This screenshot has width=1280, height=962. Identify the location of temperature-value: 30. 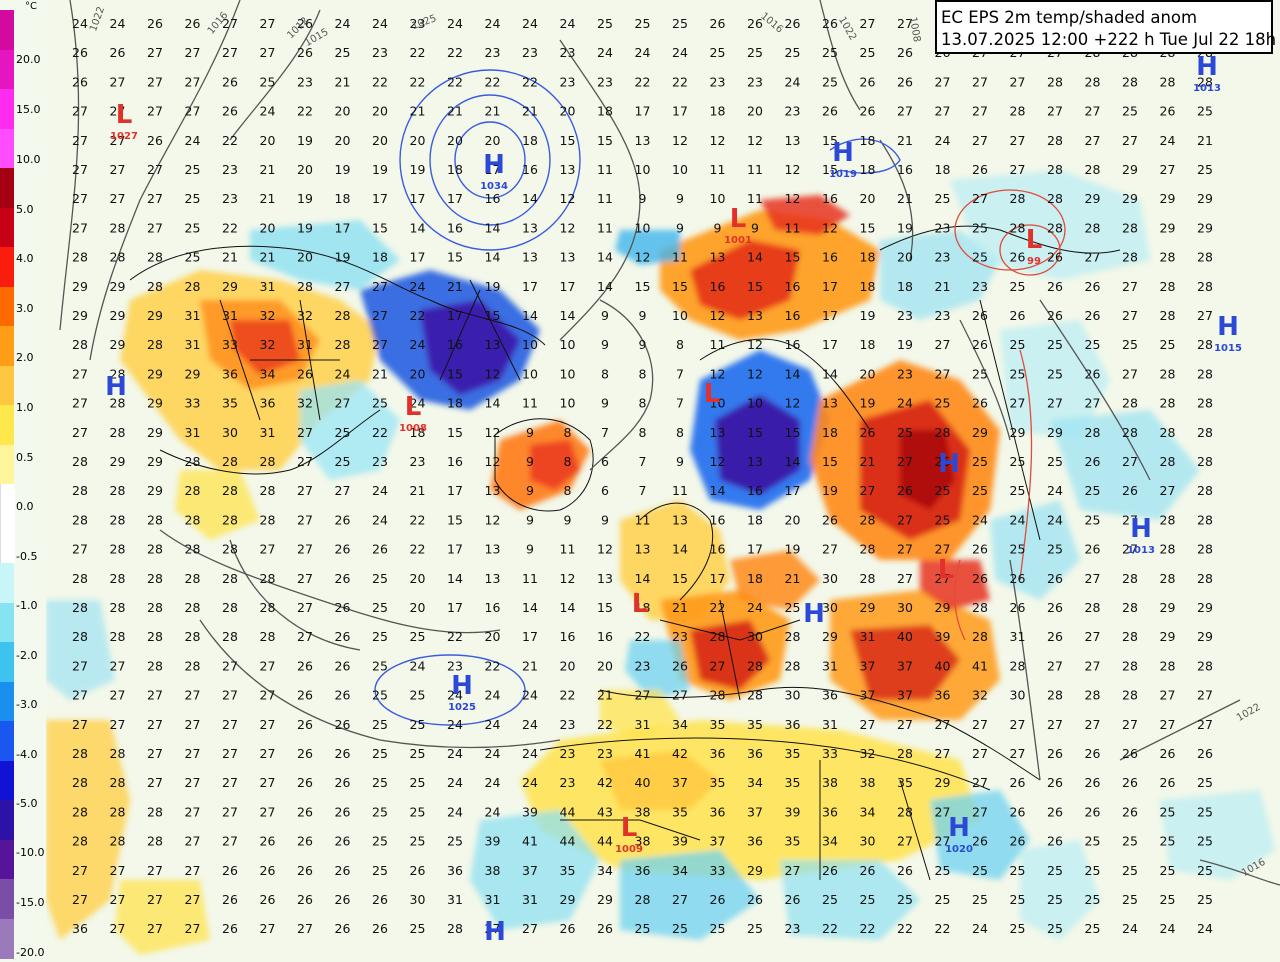
(755, 636).